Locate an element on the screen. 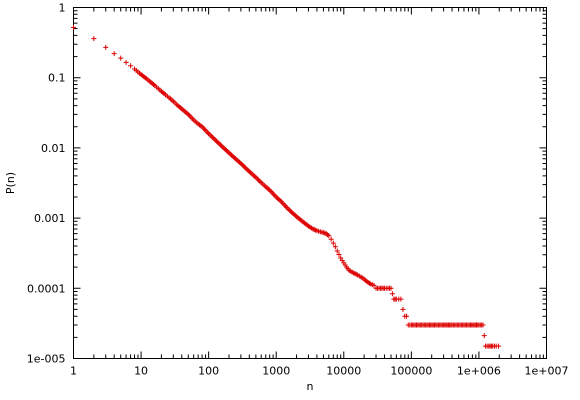 The image size is (580, 400). x-tick-label: 1000 is located at coordinates (276, 371).